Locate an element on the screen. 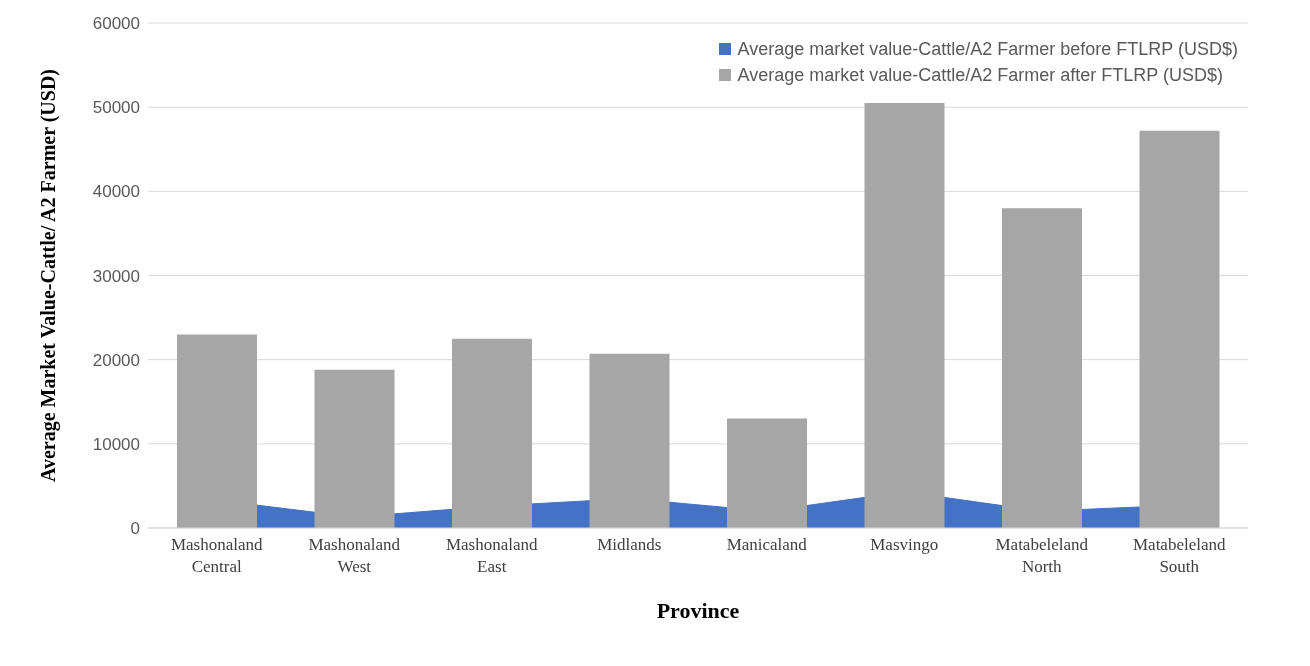 Image resolution: width=1310 pixels, height=666 pixels. y-tick-label: 30000 is located at coordinates (116, 276).